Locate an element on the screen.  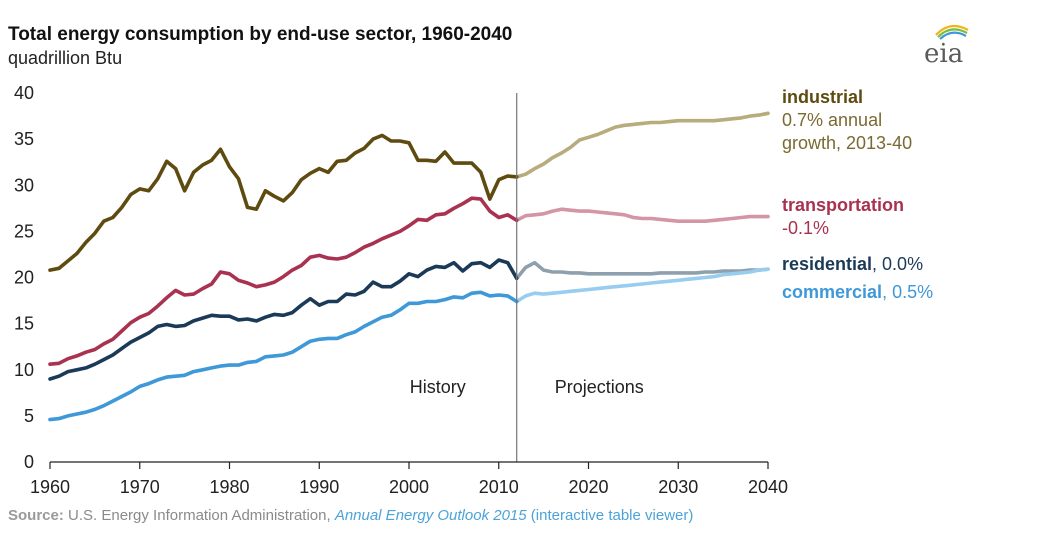
history-label: History is located at coordinates (438, 387).